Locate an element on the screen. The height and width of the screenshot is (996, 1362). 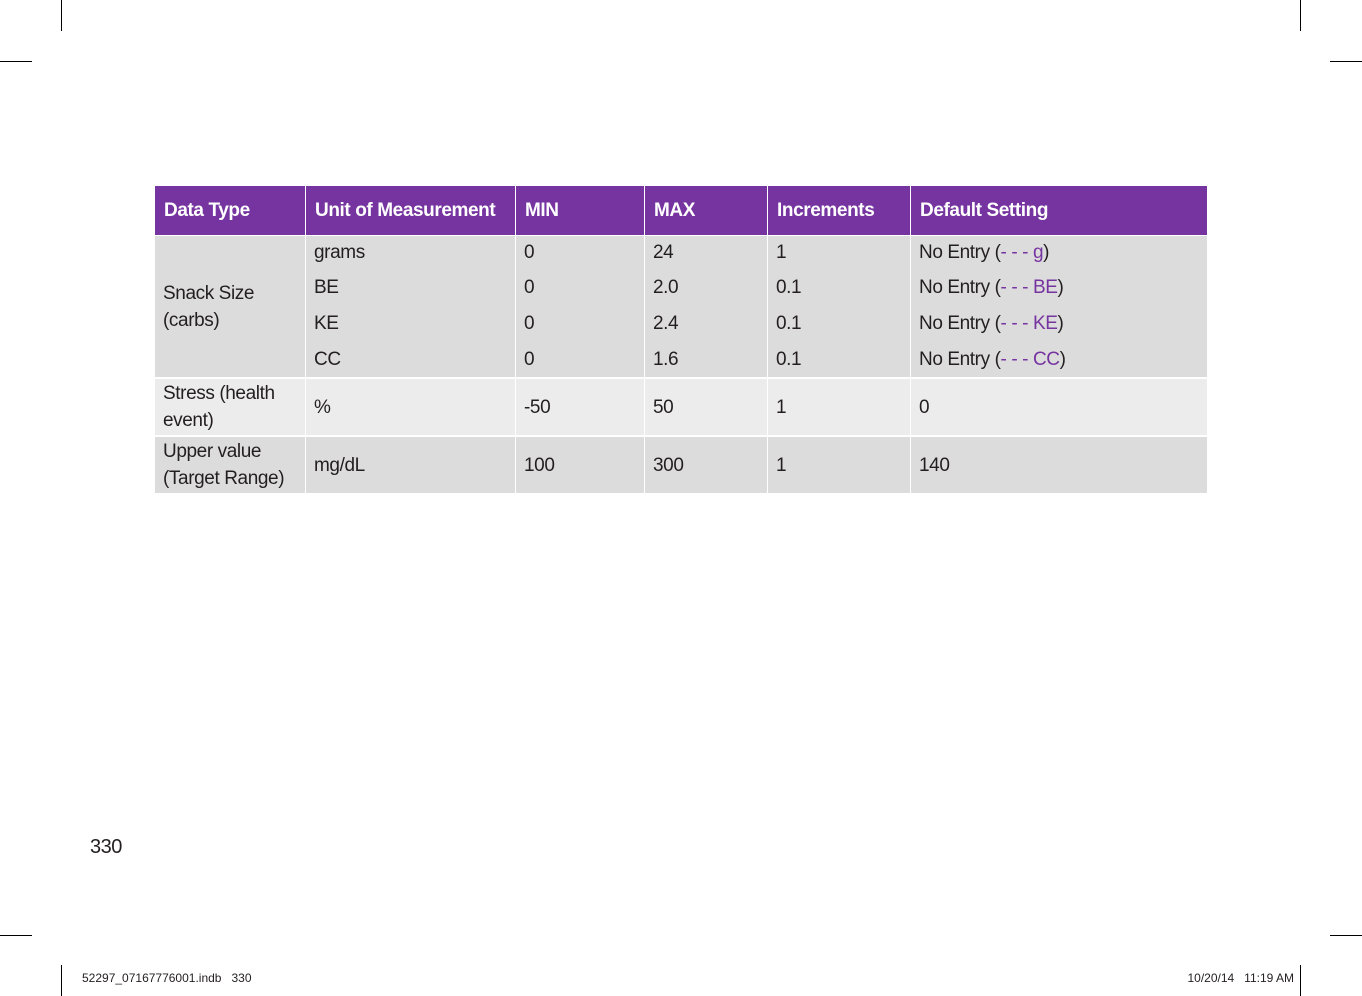
table-row: CC 0 1.6 0.1 No Entry (- - - CC) is located at coordinates (681, 359).